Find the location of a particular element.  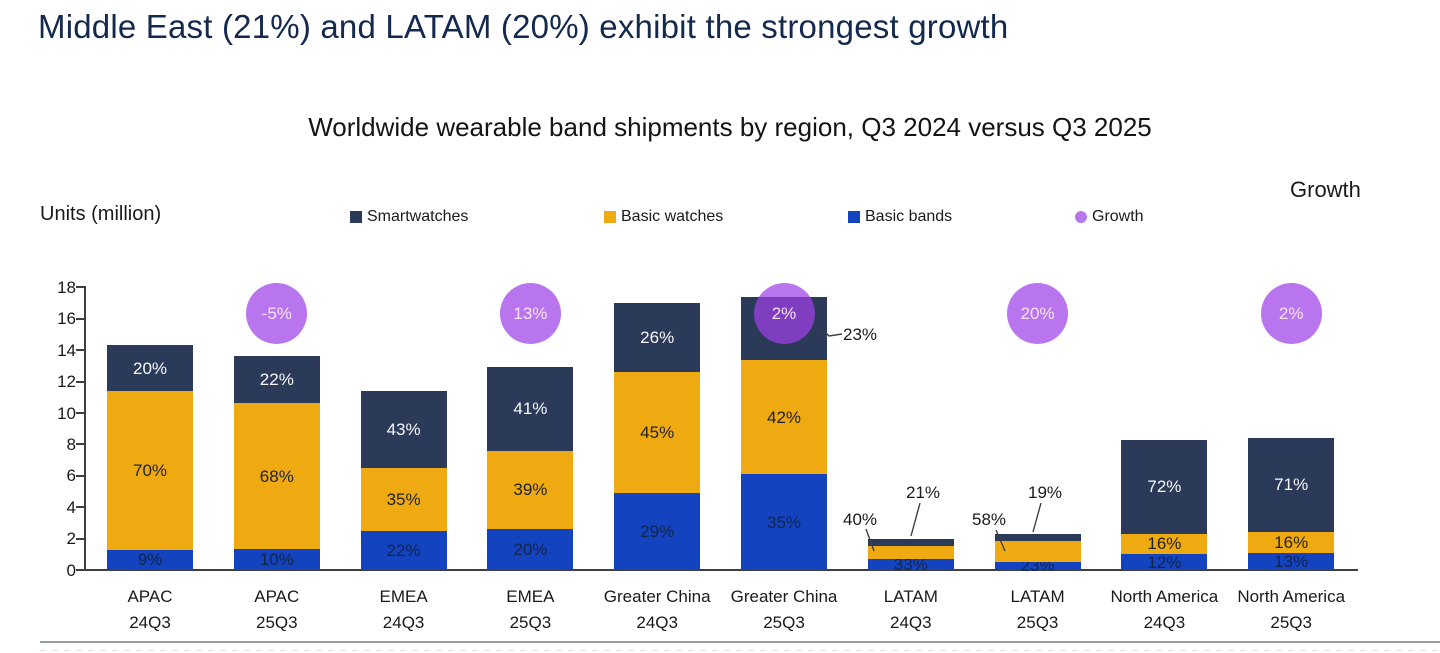

category-region: APAC is located at coordinates (277, 596).